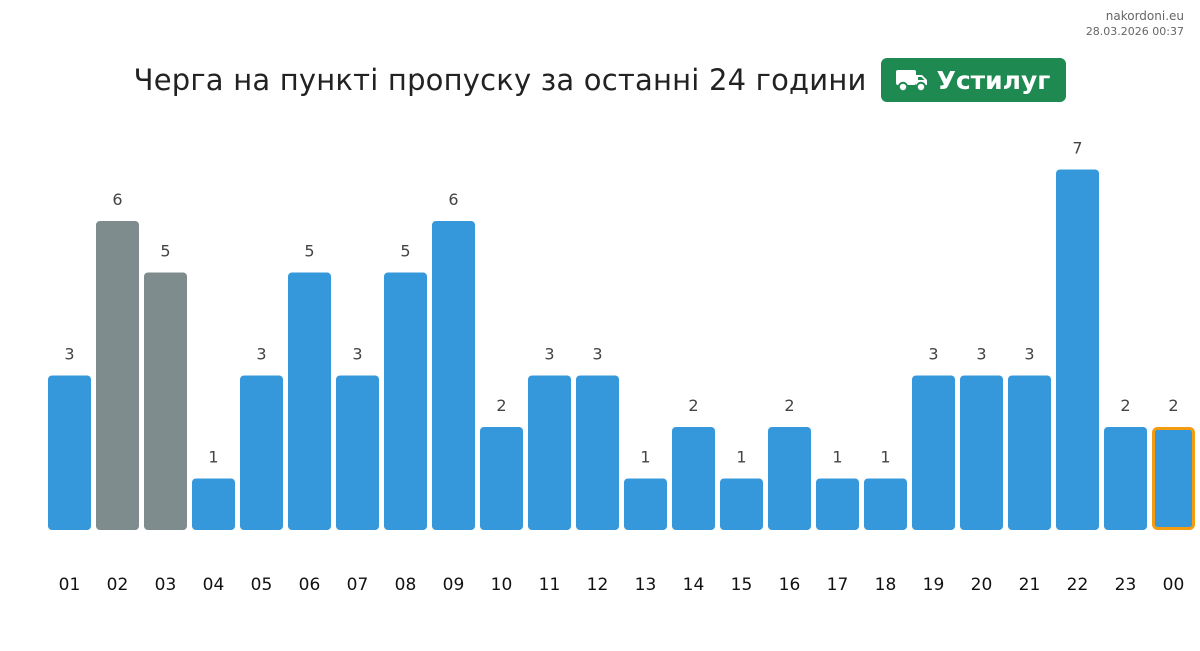 The height and width of the screenshot is (651, 1200). What do you see at coordinates (885, 457) in the screenshot?
I see `bar-value-label-18: 1` at bounding box center [885, 457].